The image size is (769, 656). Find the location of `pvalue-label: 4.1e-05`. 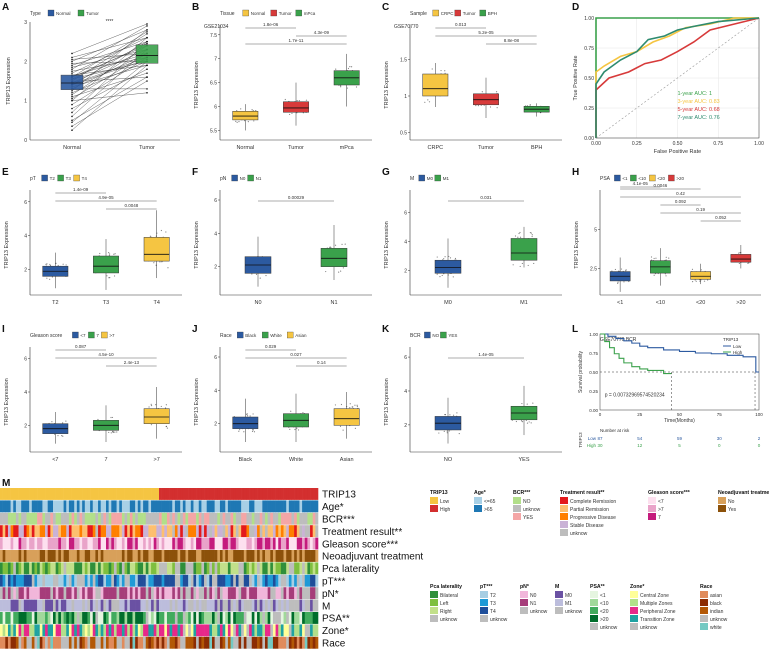

pvalue-label: 4.1e-05 is located at coordinates (641, 183).